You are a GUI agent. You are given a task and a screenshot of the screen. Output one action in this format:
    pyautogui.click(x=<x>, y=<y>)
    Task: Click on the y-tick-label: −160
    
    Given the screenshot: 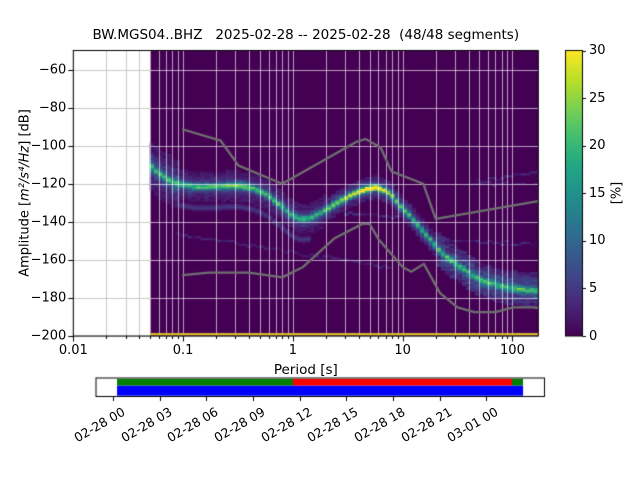 What is the action you would take?
    pyautogui.click(x=48, y=260)
    